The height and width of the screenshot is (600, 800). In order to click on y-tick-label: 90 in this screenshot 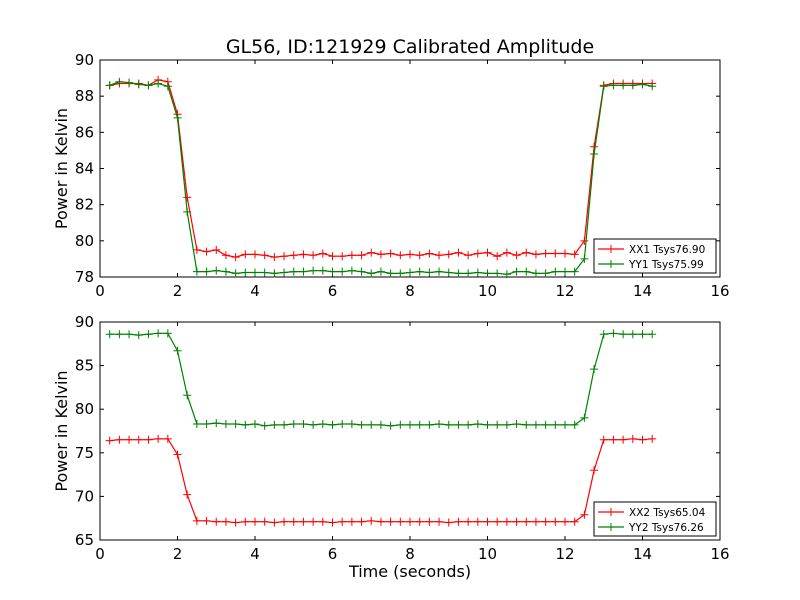, I will do `click(84, 60)`.